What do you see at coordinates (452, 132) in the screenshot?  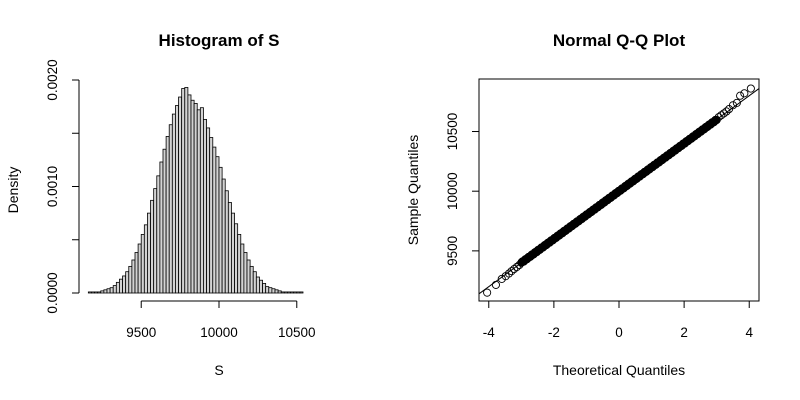 I see `qq-y-tick-label: 10500` at bounding box center [452, 132].